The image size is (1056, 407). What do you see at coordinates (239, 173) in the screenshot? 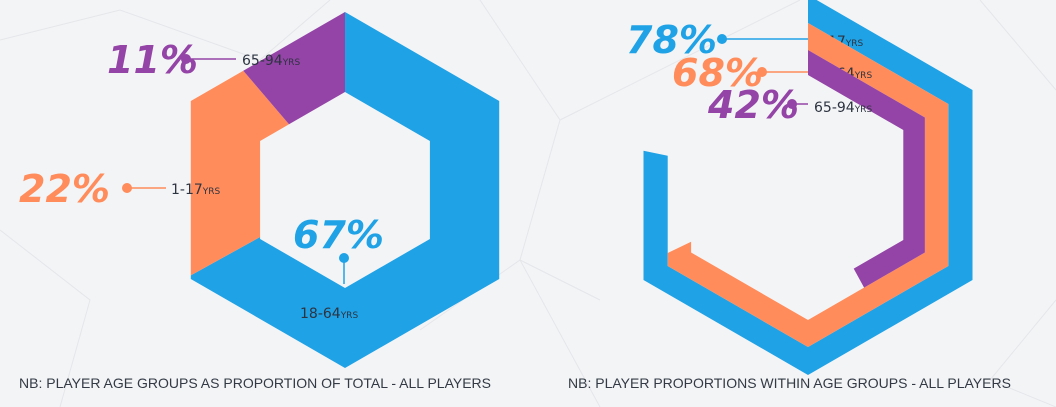
I see `slice-1-17-yrs` at bounding box center [239, 173].